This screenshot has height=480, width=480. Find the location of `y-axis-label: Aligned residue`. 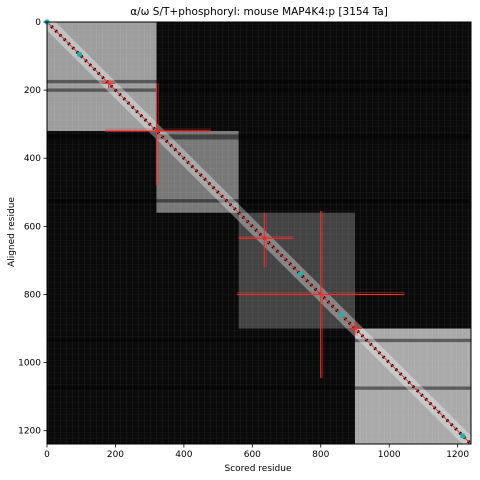

y-axis-label: Aligned residue is located at coordinates (12, 232).